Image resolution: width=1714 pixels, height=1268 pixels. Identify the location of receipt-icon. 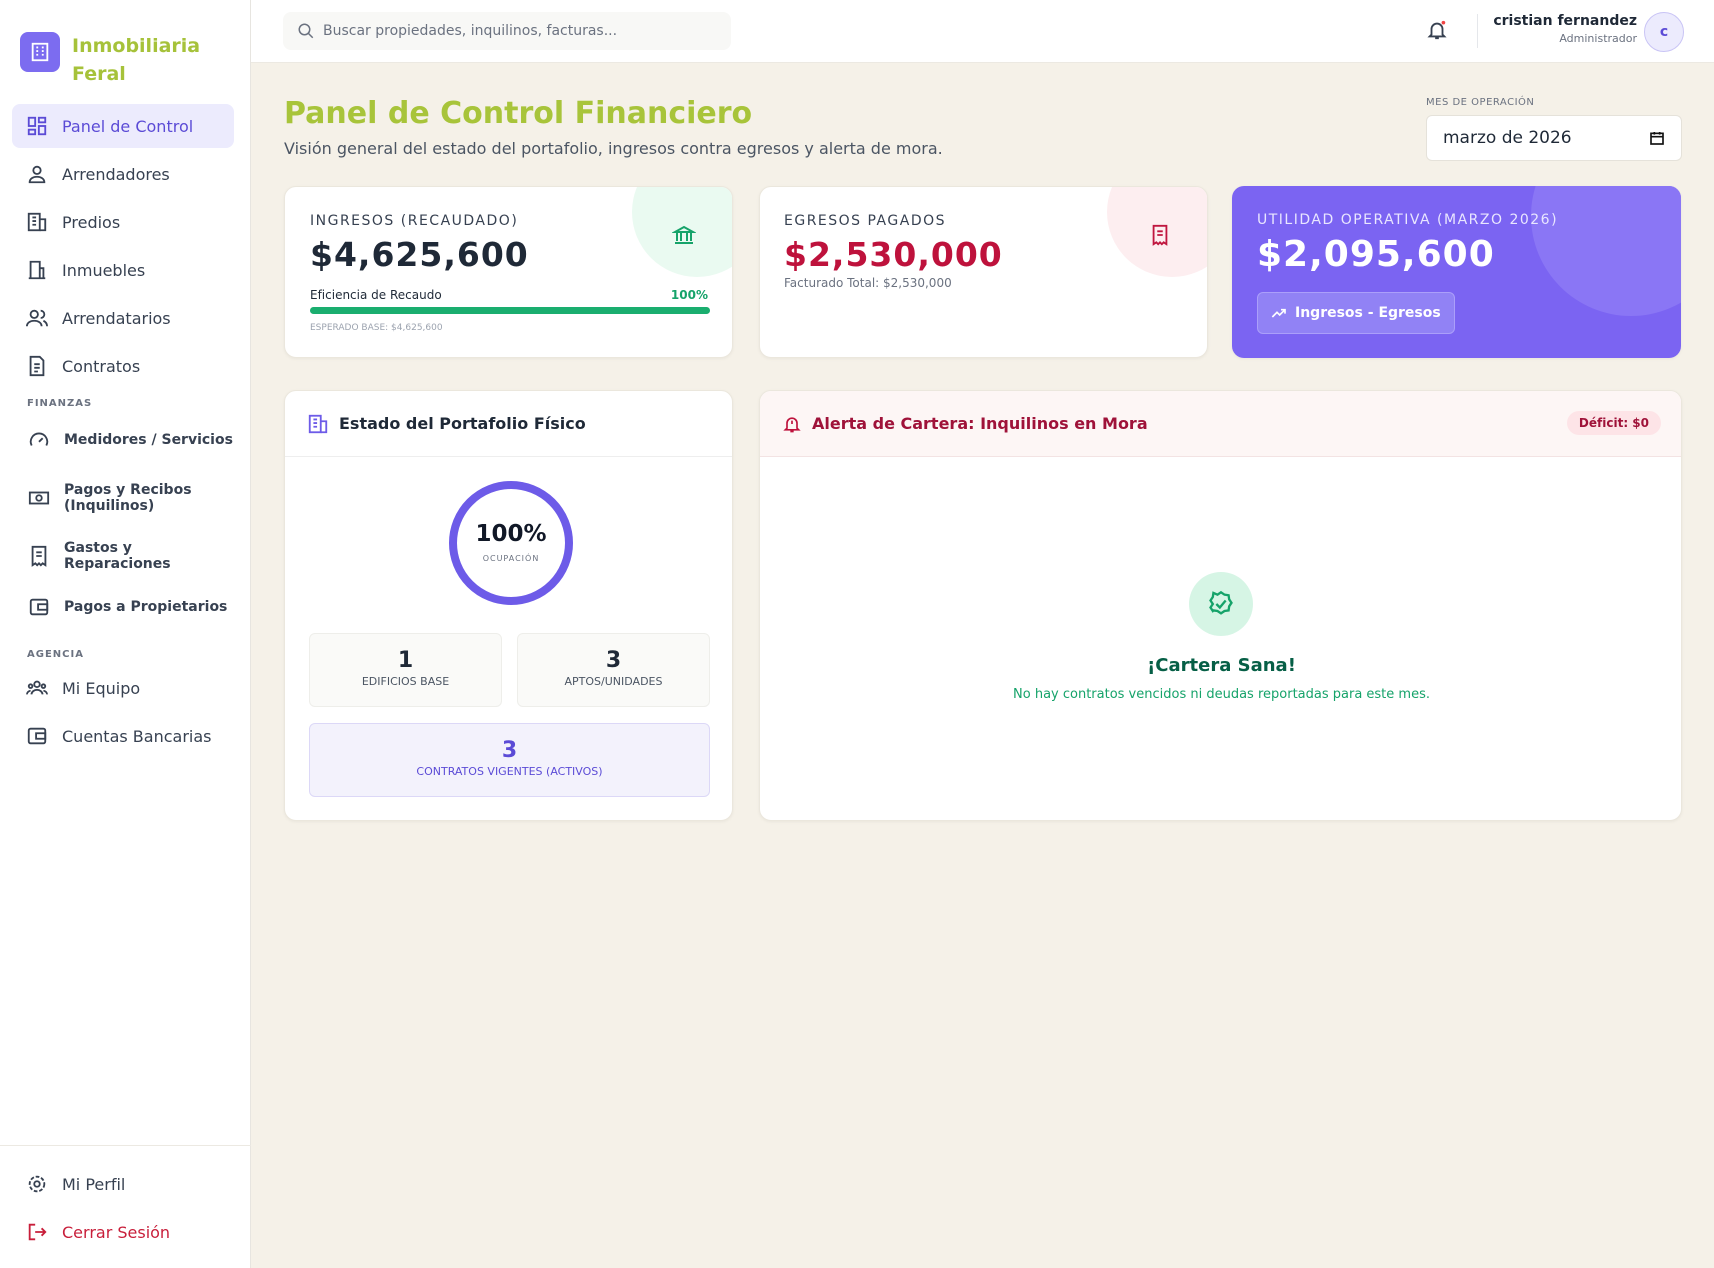
(1160, 235).